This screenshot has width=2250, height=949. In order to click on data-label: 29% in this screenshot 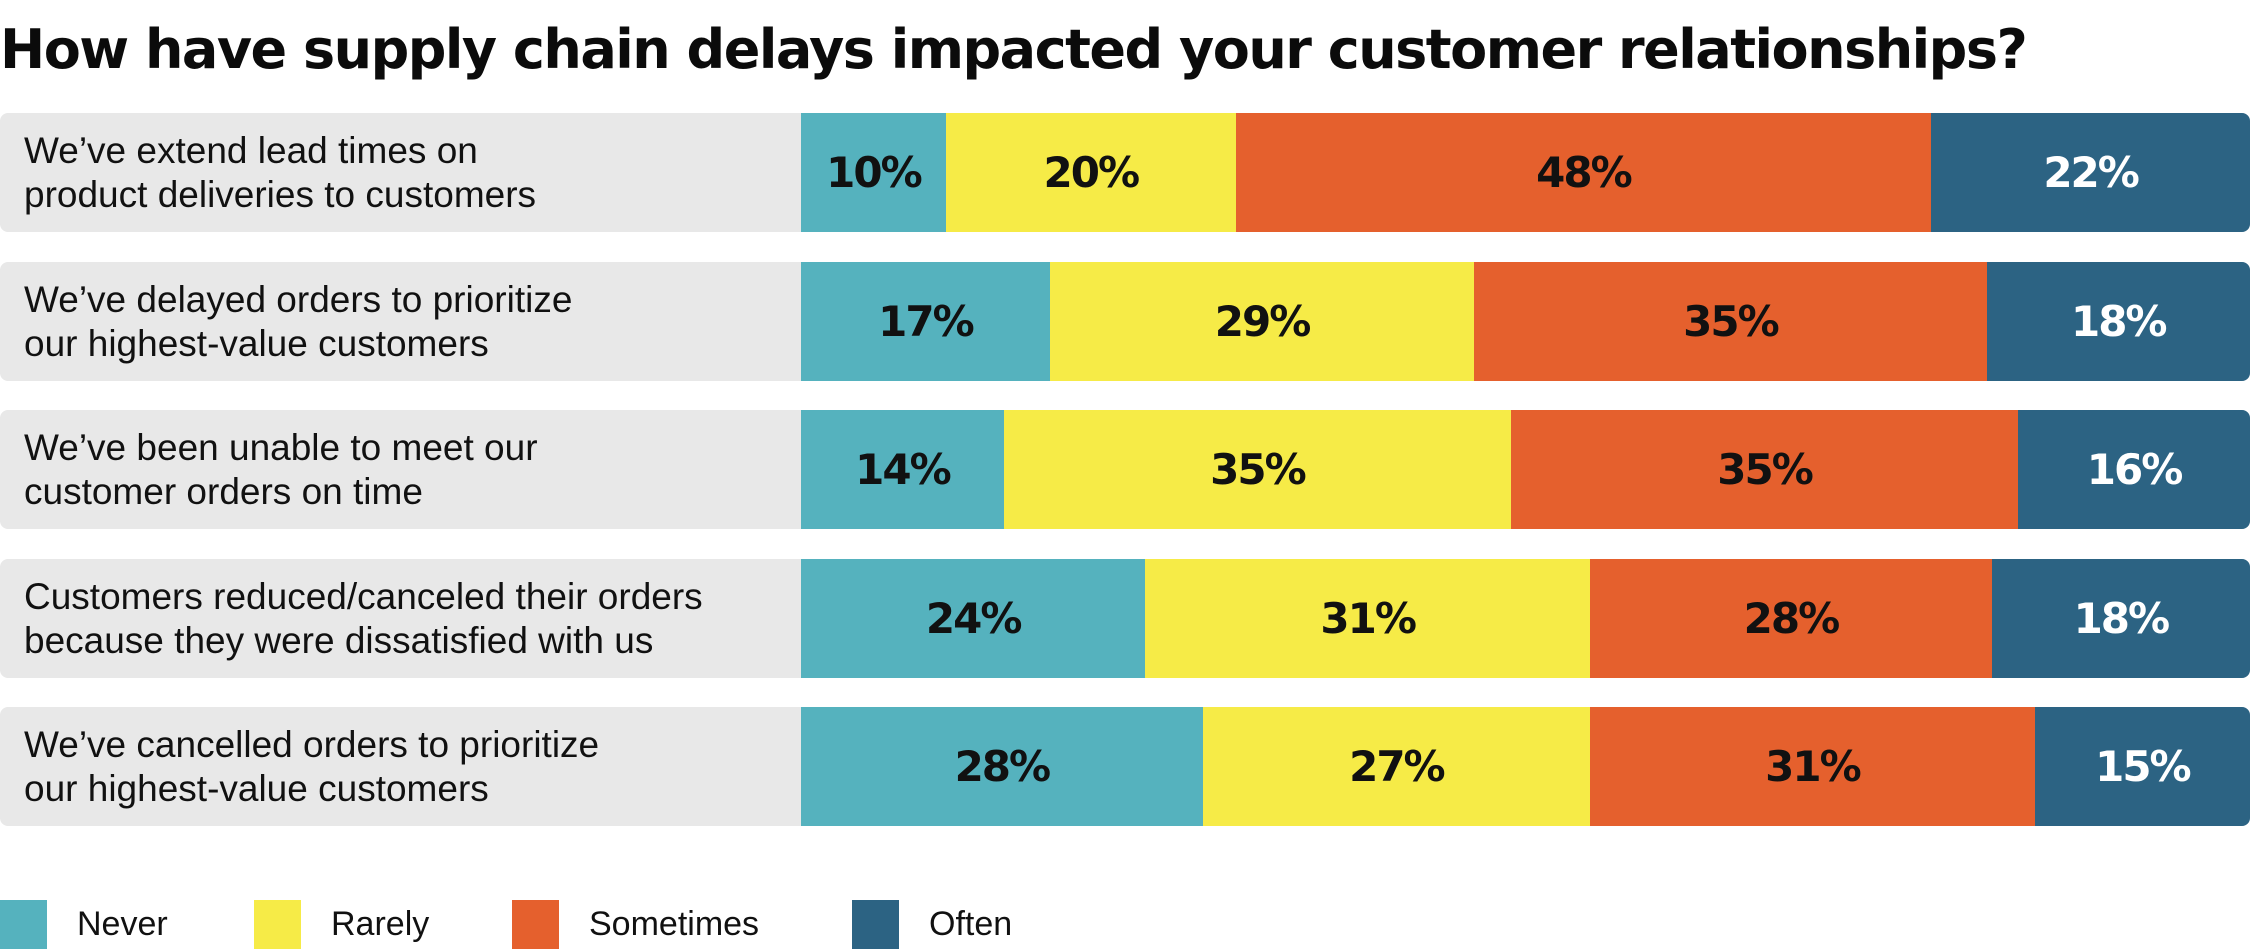, I will do `click(1263, 321)`.